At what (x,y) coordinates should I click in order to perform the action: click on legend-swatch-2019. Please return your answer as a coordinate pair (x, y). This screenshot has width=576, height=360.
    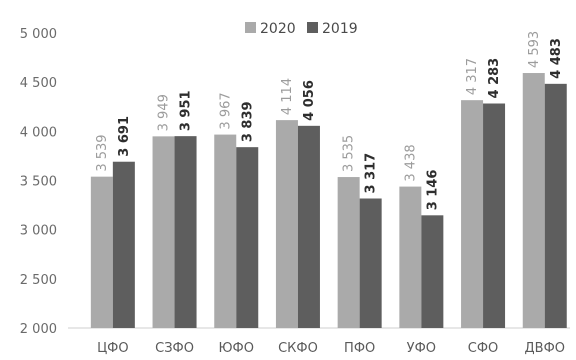
    Looking at the image, I should click on (312, 27).